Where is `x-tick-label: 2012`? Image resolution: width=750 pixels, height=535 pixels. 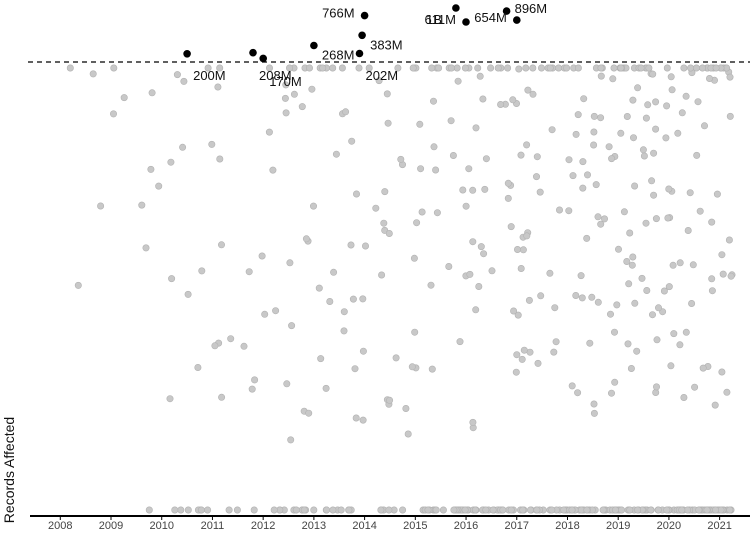 x-tick-label: 2012 is located at coordinates (263, 526).